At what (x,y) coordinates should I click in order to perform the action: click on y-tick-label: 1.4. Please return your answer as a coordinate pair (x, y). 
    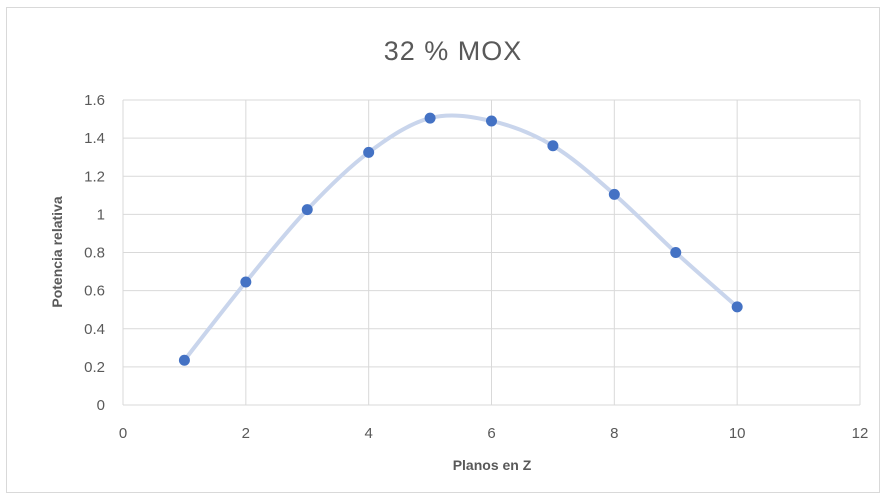
    Looking at the image, I should click on (94, 138).